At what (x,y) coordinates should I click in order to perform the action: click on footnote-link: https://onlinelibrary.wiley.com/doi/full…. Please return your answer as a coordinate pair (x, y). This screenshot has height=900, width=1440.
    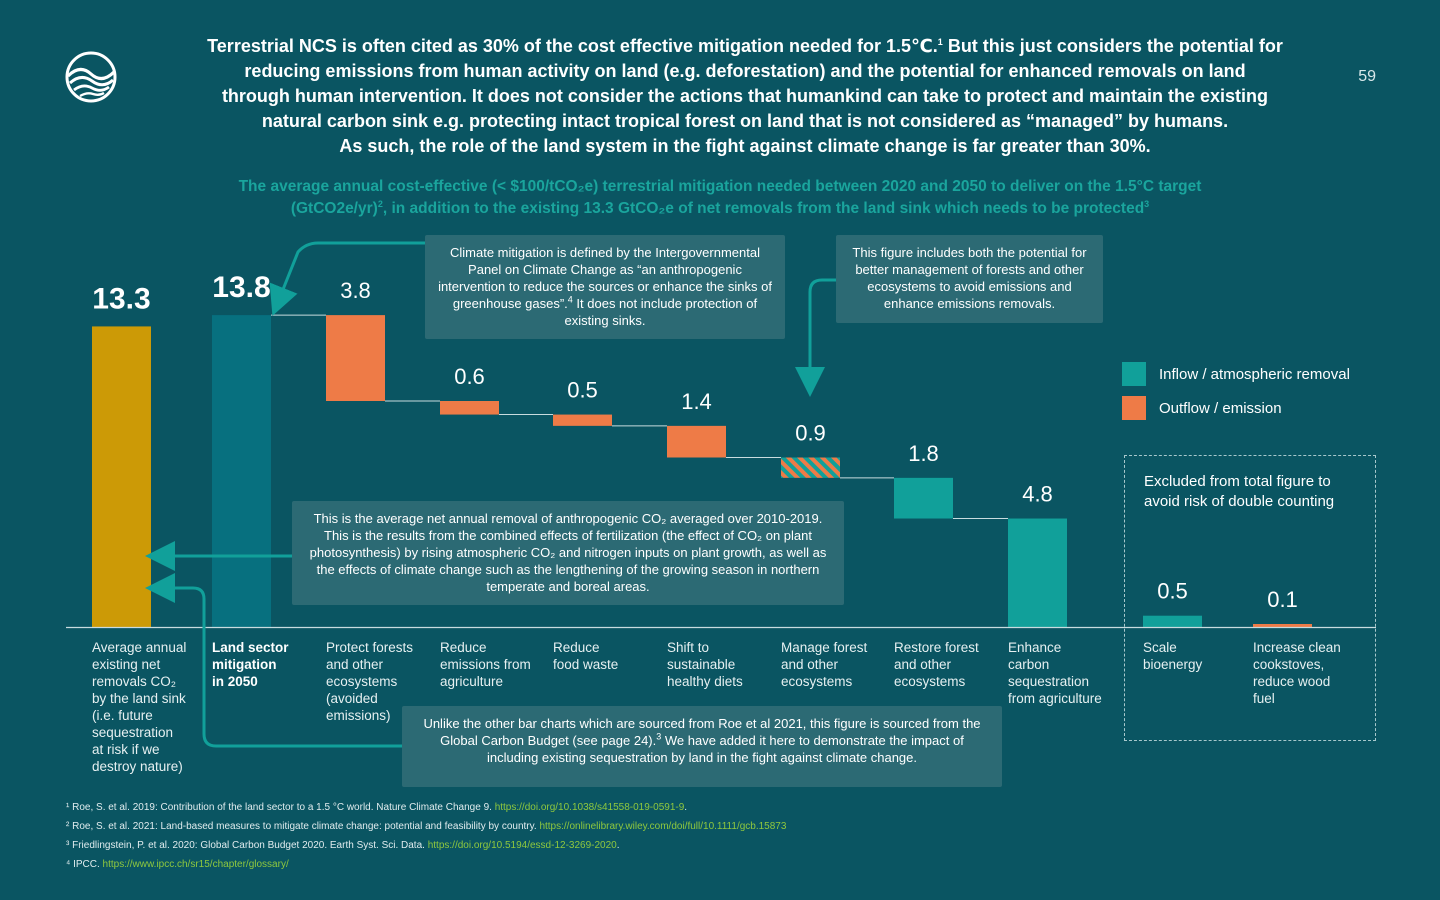
    Looking at the image, I should click on (663, 826).